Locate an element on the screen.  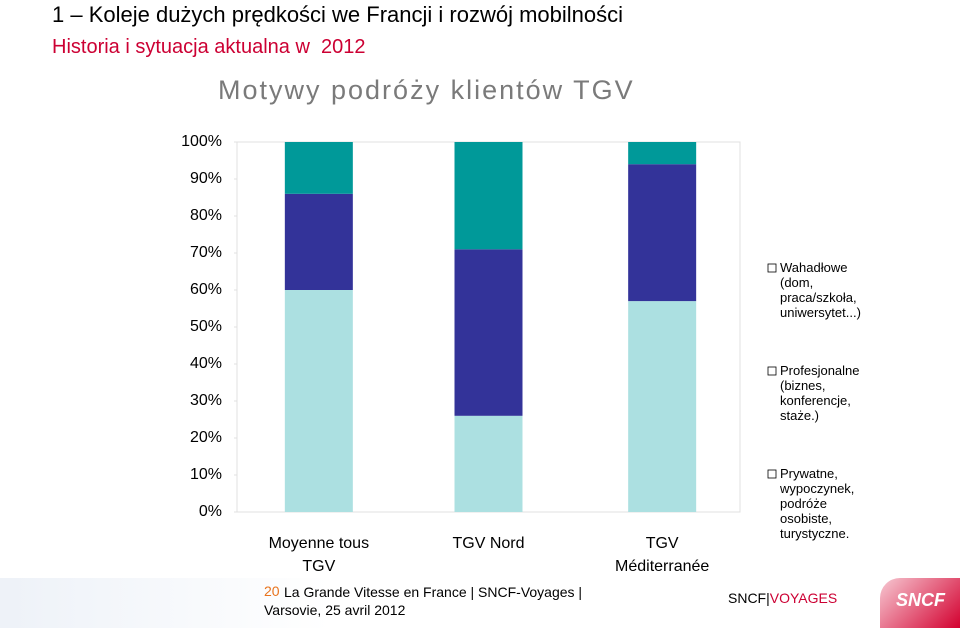
logo: SNCF is located at coordinates (920, 600).